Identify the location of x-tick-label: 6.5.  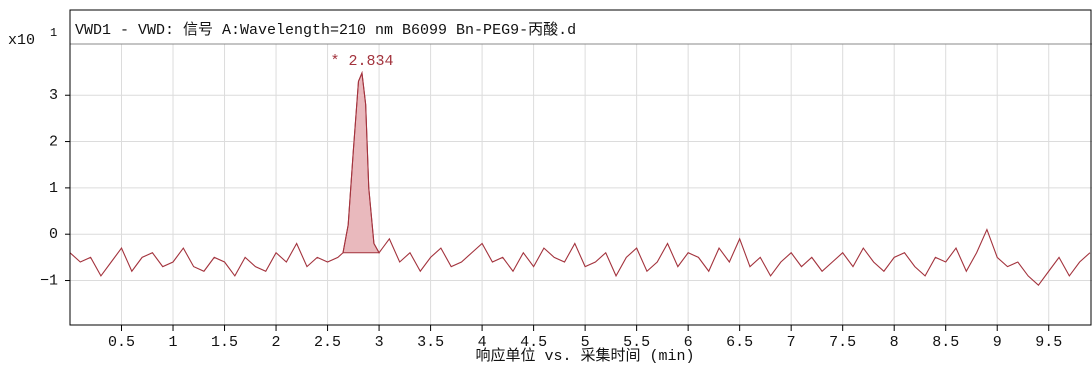
(739, 342).